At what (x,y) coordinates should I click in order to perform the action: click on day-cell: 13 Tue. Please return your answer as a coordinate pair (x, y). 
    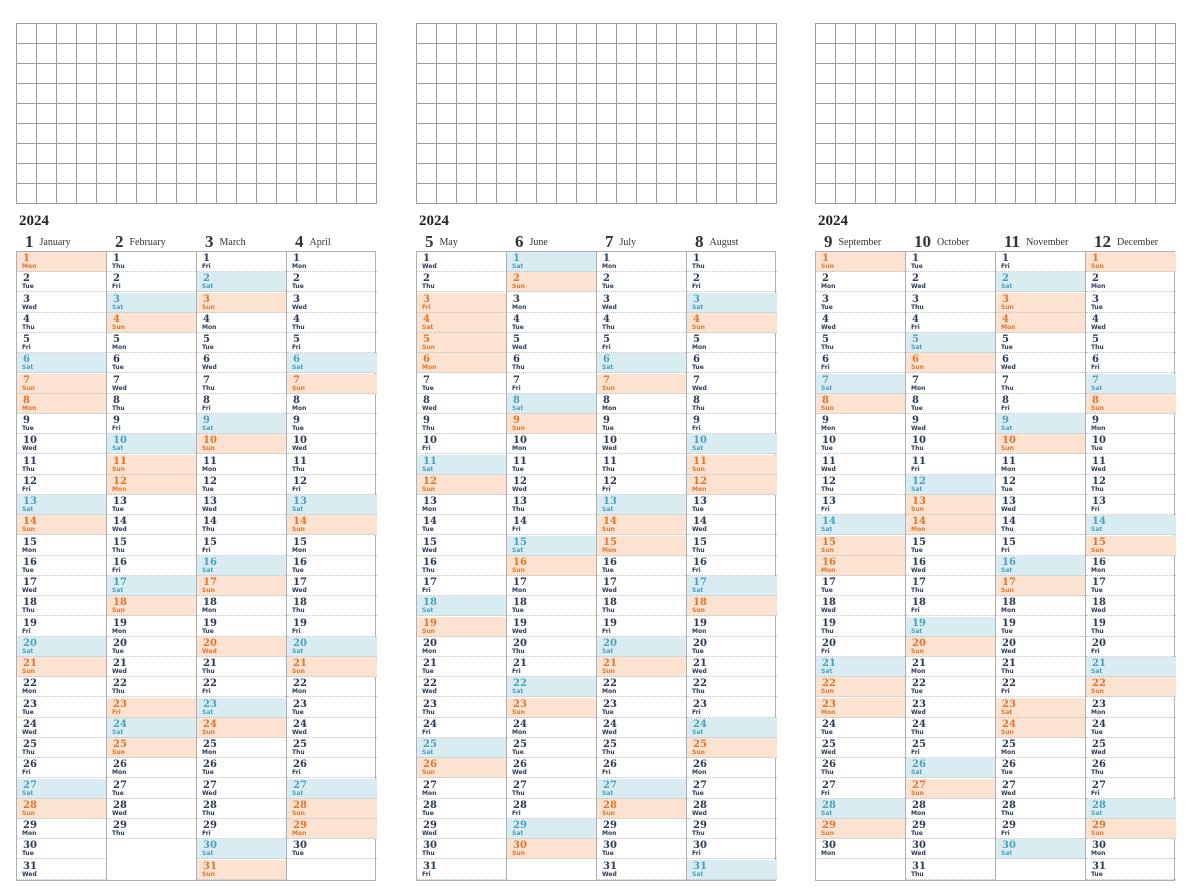
    Looking at the image, I should click on (151, 505).